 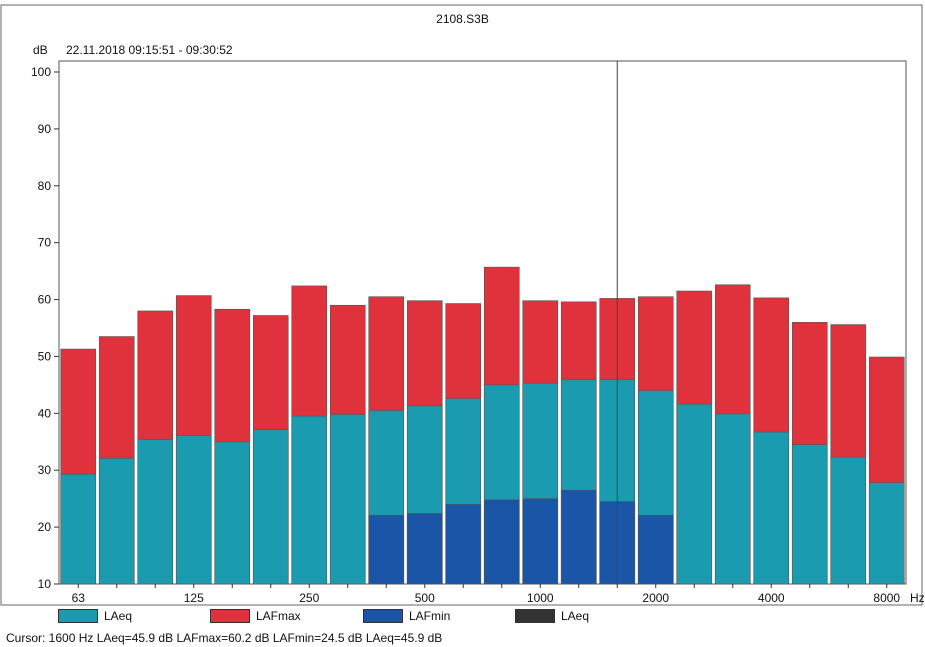 I want to click on x-axis-unit-label: Hz, so click(x=917, y=598).